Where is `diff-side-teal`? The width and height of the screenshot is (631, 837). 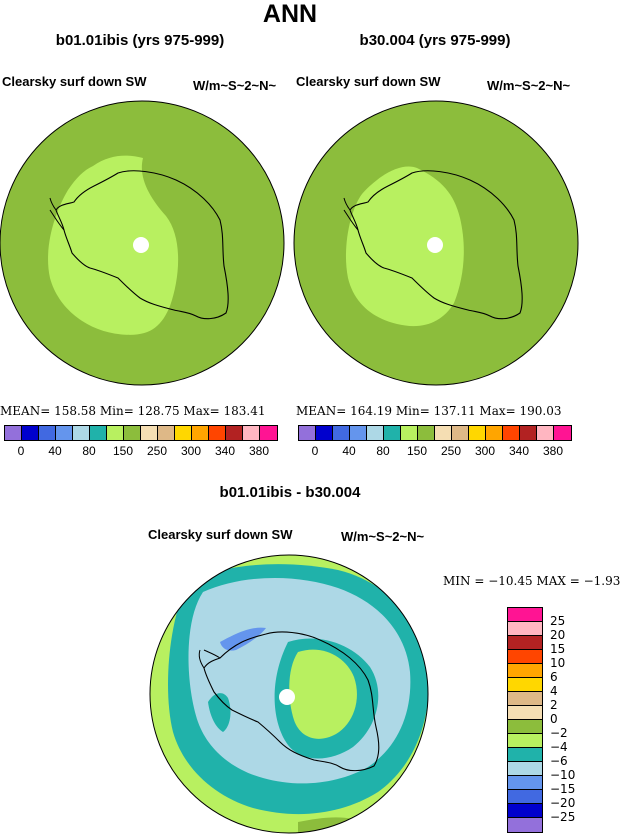 diff-side-teal is located at coordinates (219, 712).